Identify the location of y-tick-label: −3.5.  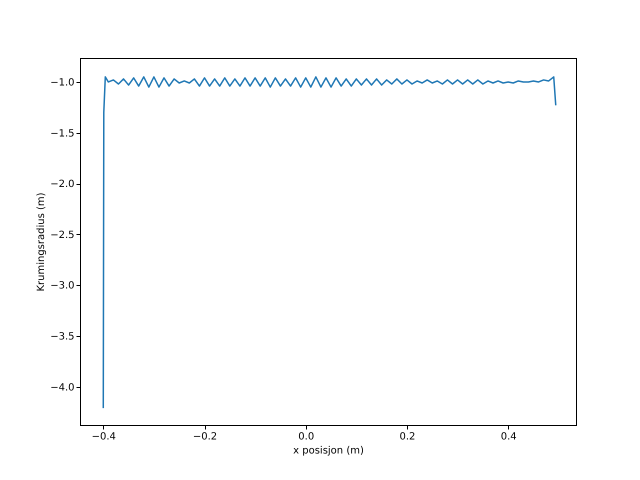
(62, 336).